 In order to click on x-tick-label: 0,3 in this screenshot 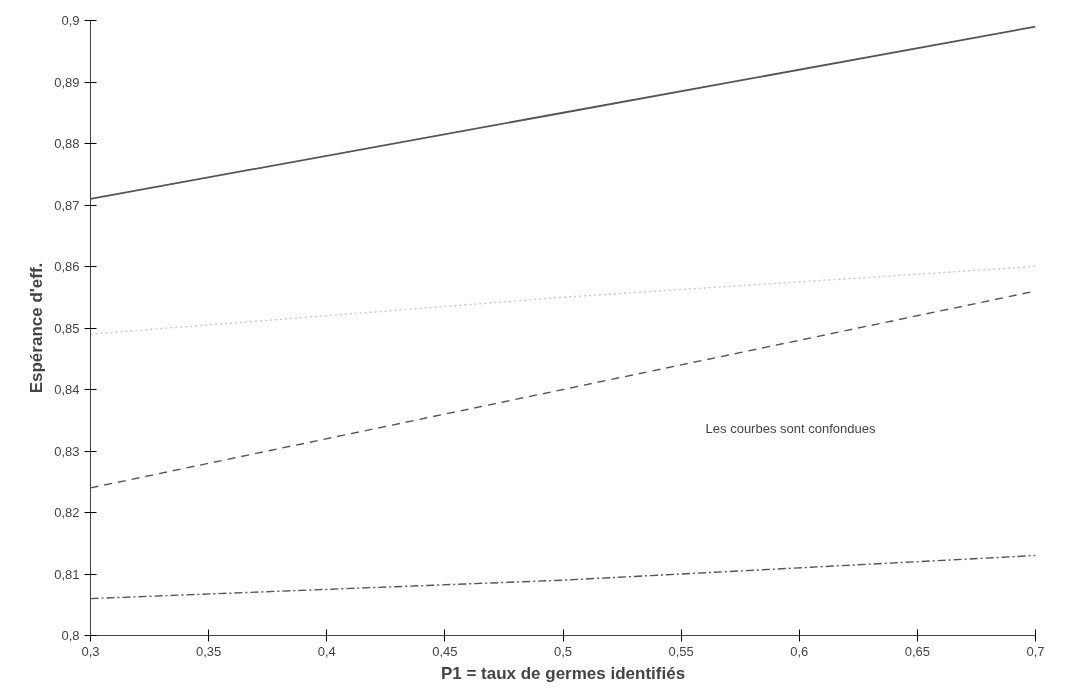, I will do `click(90, 651)`.